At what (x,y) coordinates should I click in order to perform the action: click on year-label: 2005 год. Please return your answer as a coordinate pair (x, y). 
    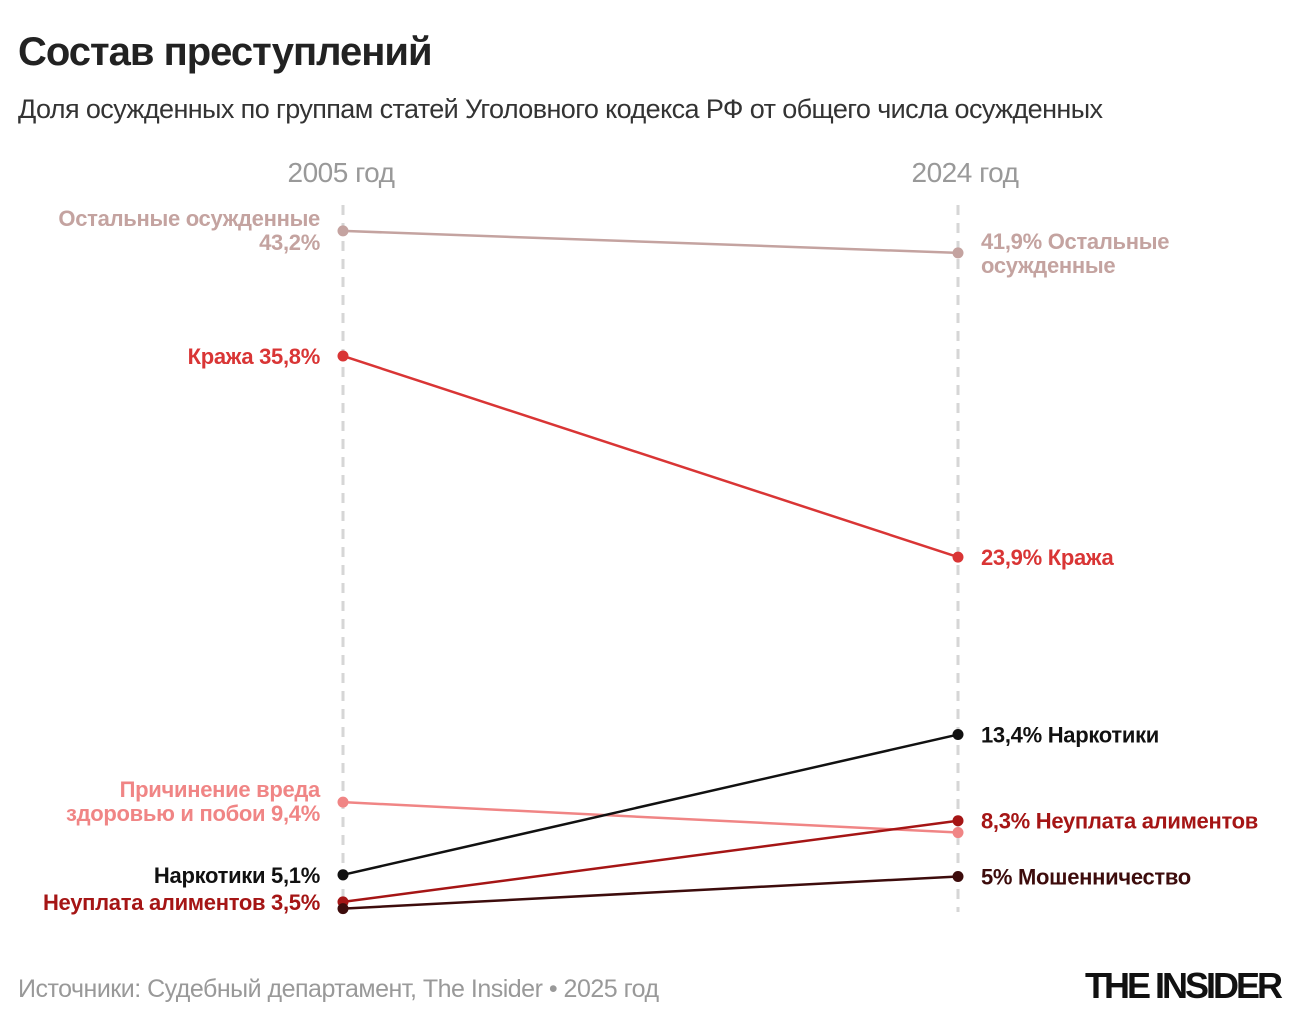
    Looking at the image, I should click on (341, 172).